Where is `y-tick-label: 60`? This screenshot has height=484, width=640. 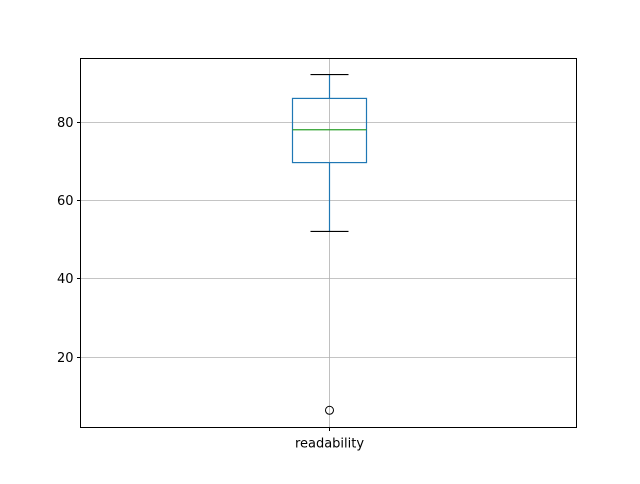 y-tick-label: 60 is located at coordinates (65, 201).